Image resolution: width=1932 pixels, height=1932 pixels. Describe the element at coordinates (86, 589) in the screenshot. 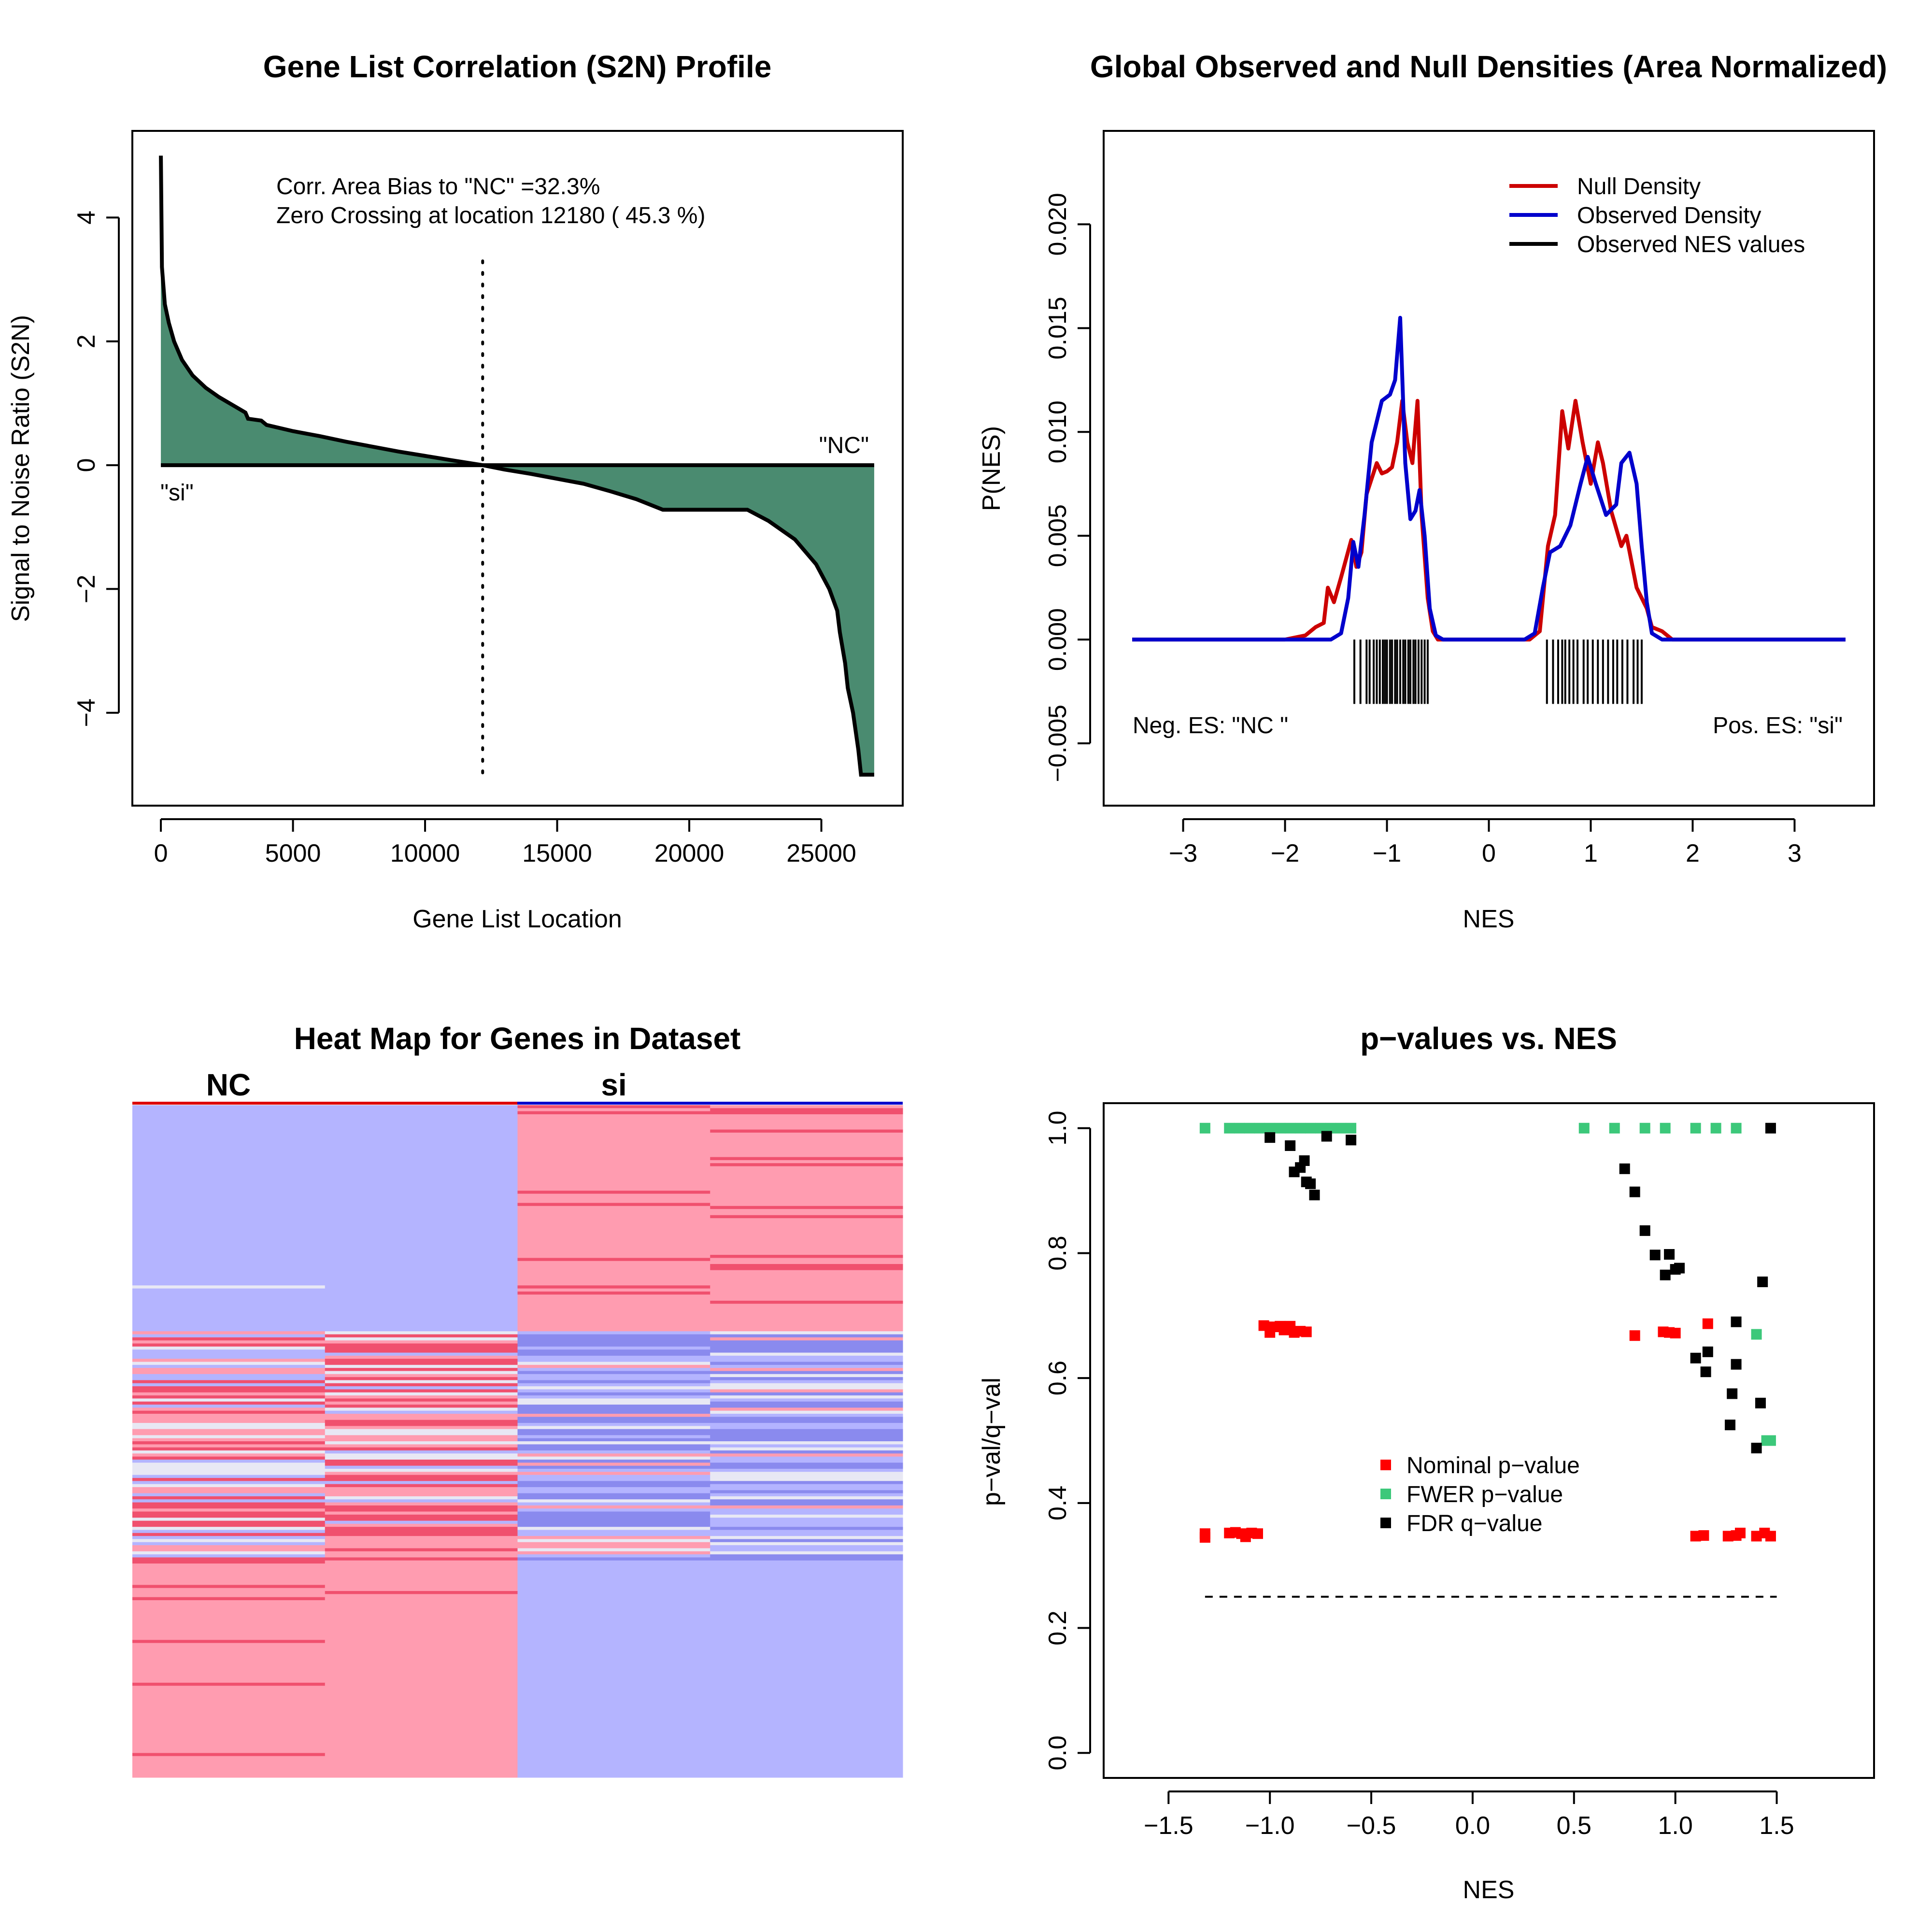

I see `s2n-y-tick-label: −2` at that location.